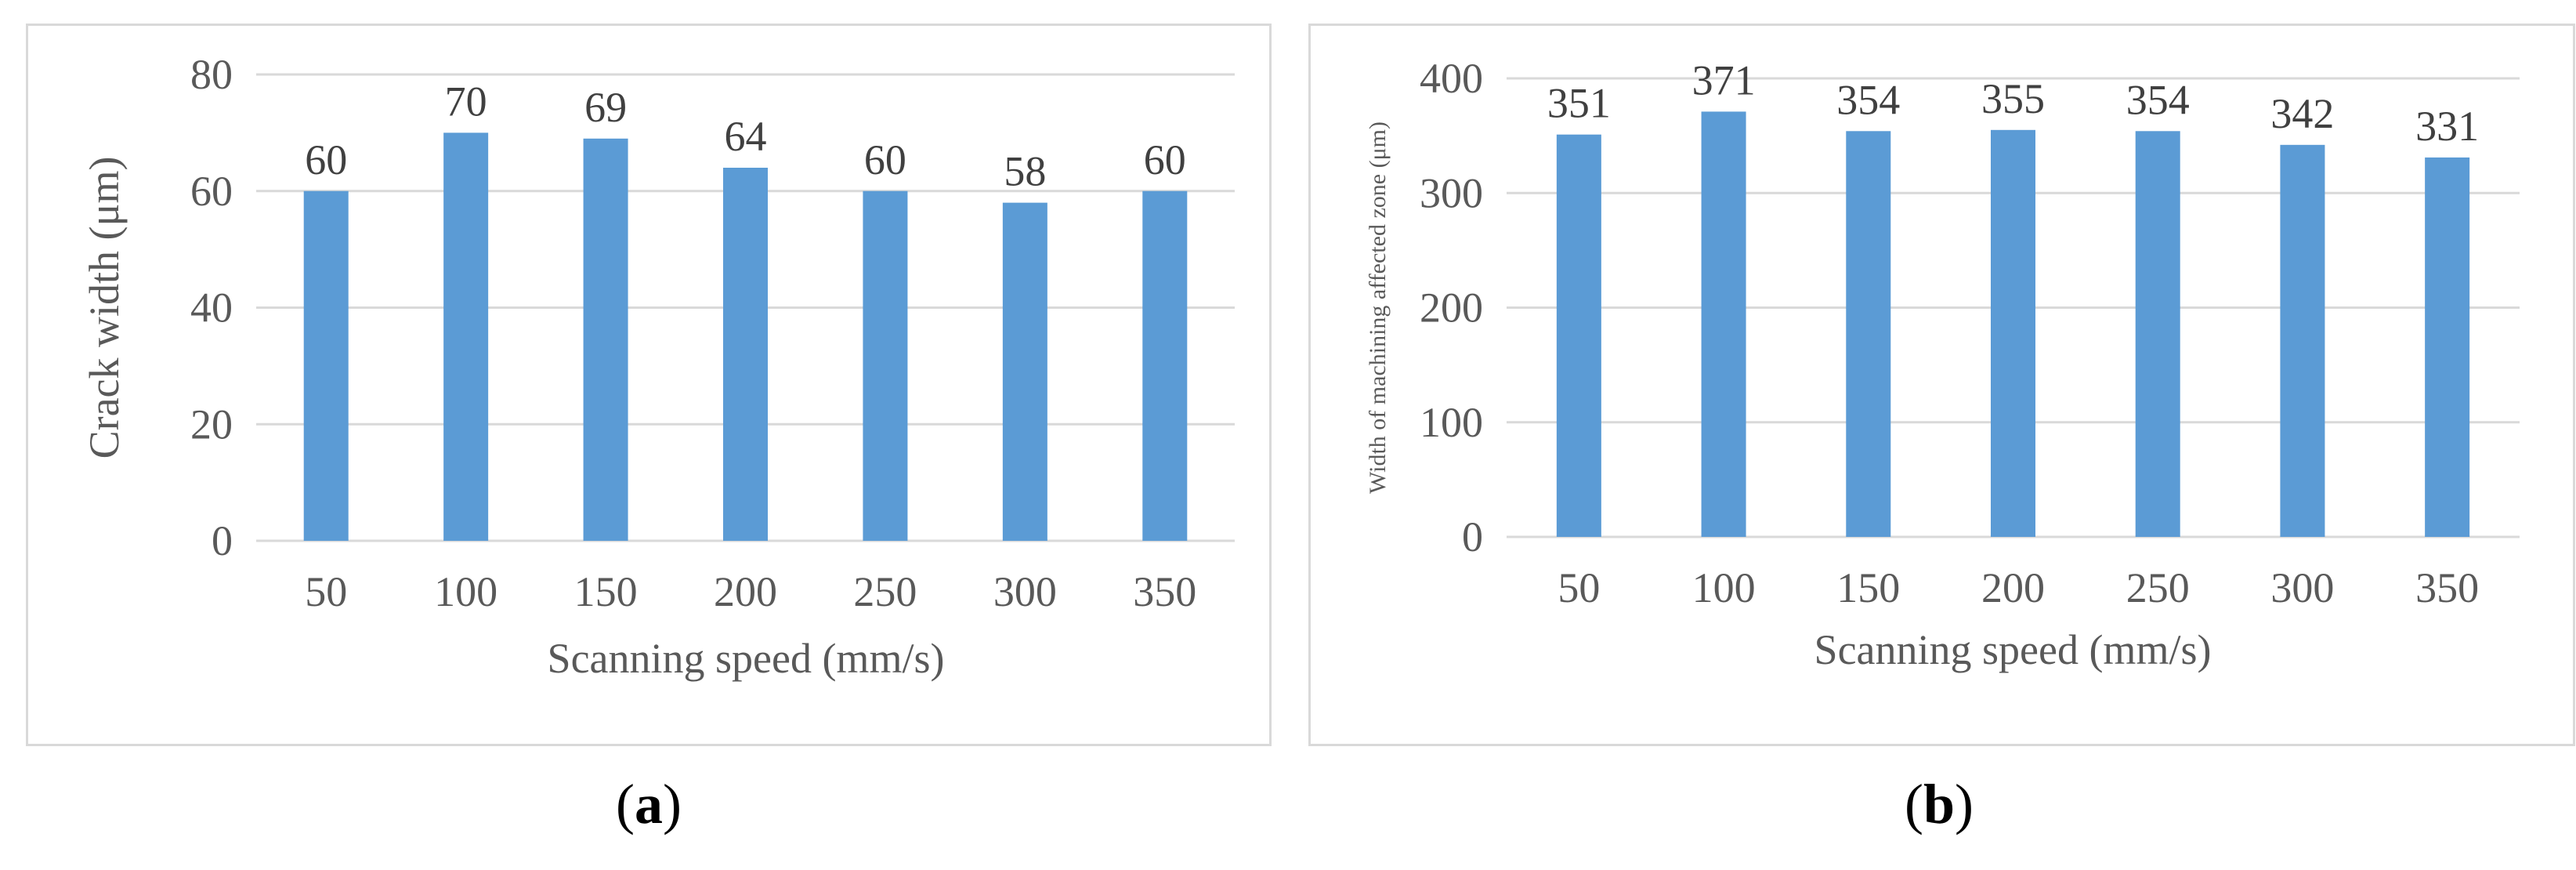  Describe the element at coordinates (605, 107) in the screenshot. I see `data-label: 69` at that location.